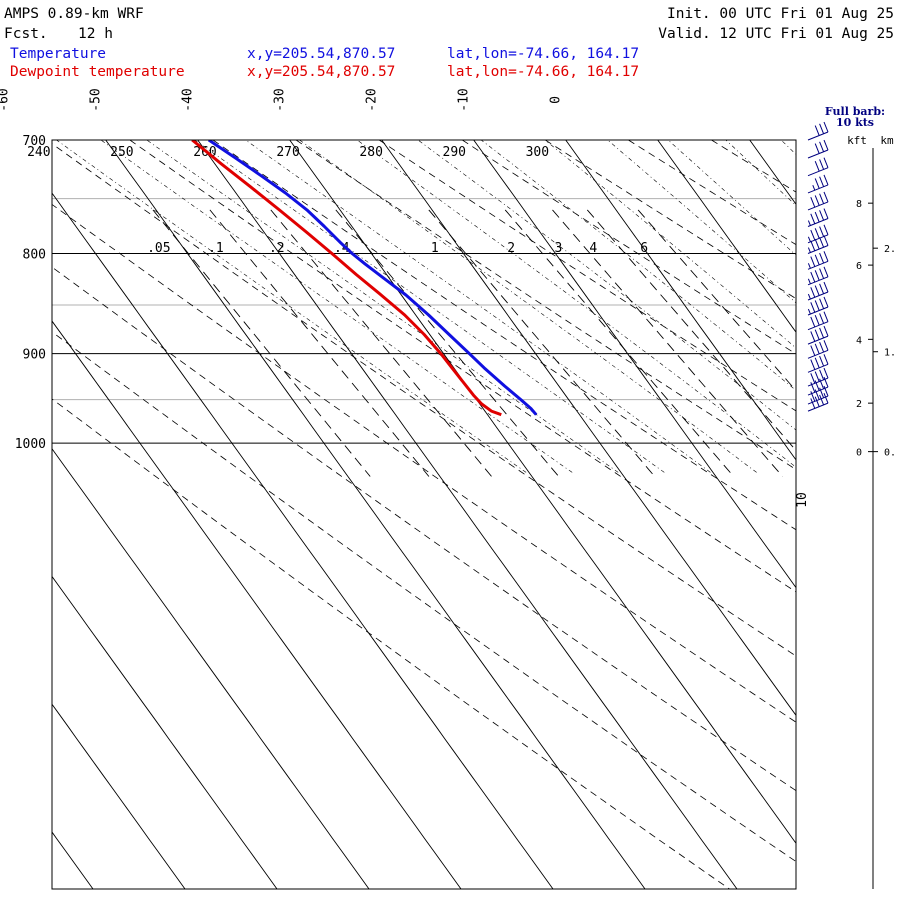 The image size is (900, 900). Describe the element at coordinates (543, 72) in the screenshot. I see `legend-dewpoint-latlon: lat,lon=-74.66, 164.17` at that location.